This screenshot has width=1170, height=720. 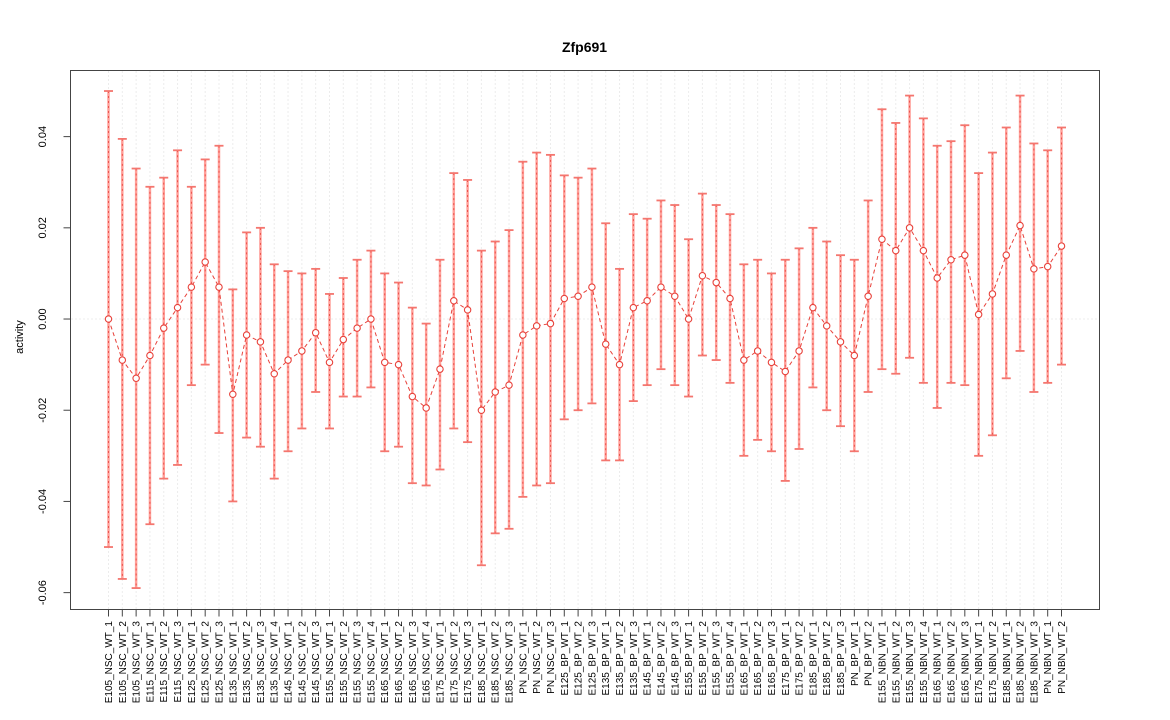 What do you see at coordinates (399, 662) in the screenshot?
I see `x-axis-tick-label: E165_NSC_WT_2` at bounding box center [399, 662].